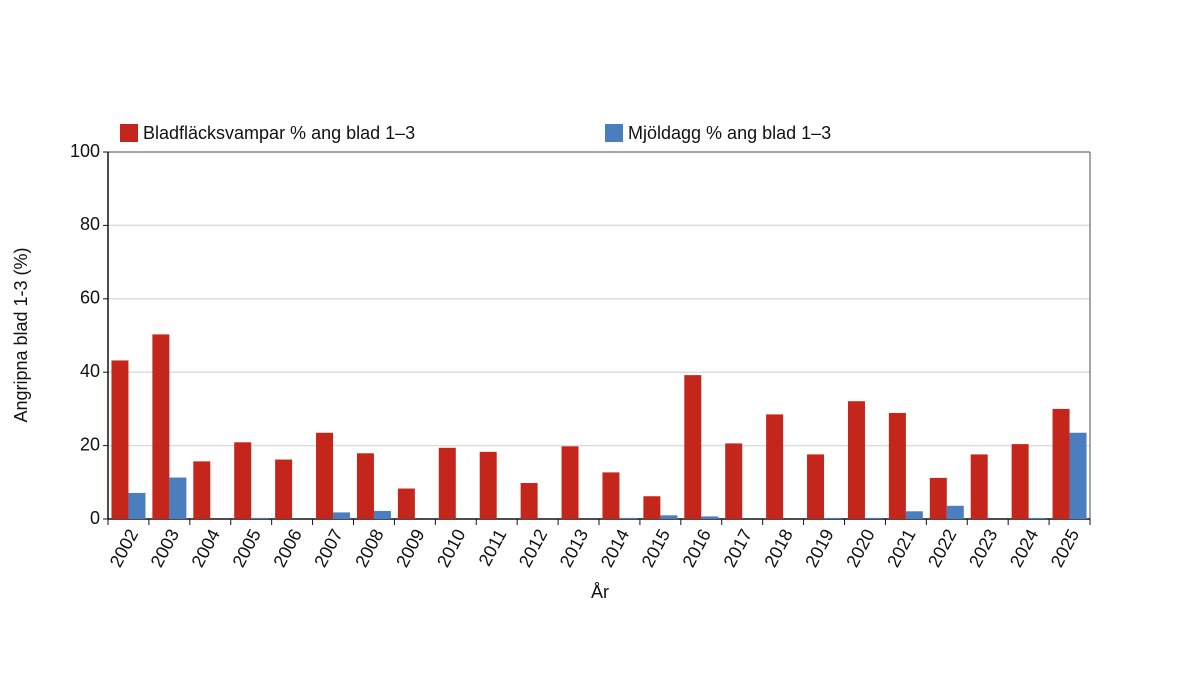  I want to click on x-tick-label: 2017, so click(737, 548).